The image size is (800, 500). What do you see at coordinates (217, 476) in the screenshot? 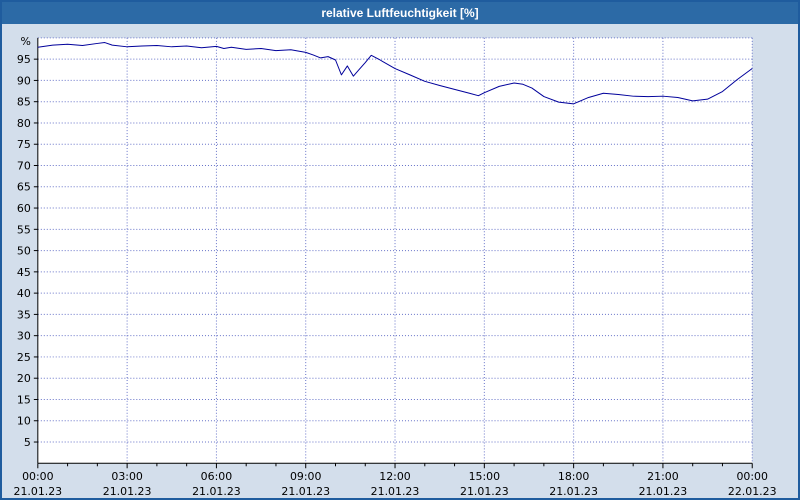
I see `x-tick-time: 06:00` at bounding box center [217, 476].